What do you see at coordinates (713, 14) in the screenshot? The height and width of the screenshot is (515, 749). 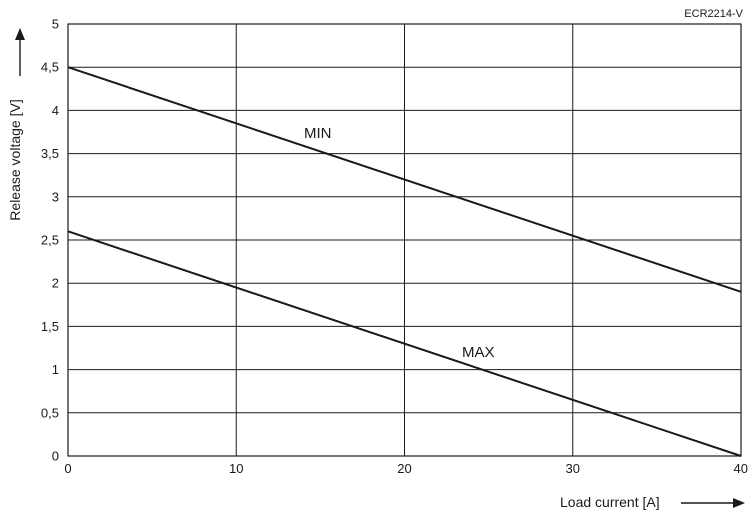 I see `figure-code: ECR2214-V` at bounding box center [713, 14].